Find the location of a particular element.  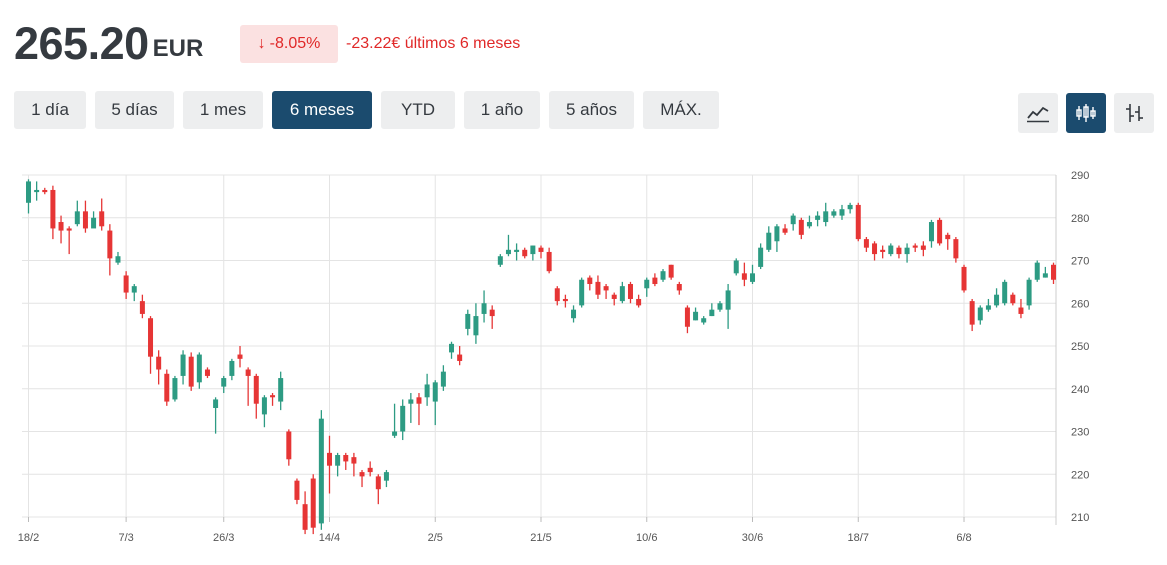

range-ytd-button: YTD is located at coordinates (418, 110).